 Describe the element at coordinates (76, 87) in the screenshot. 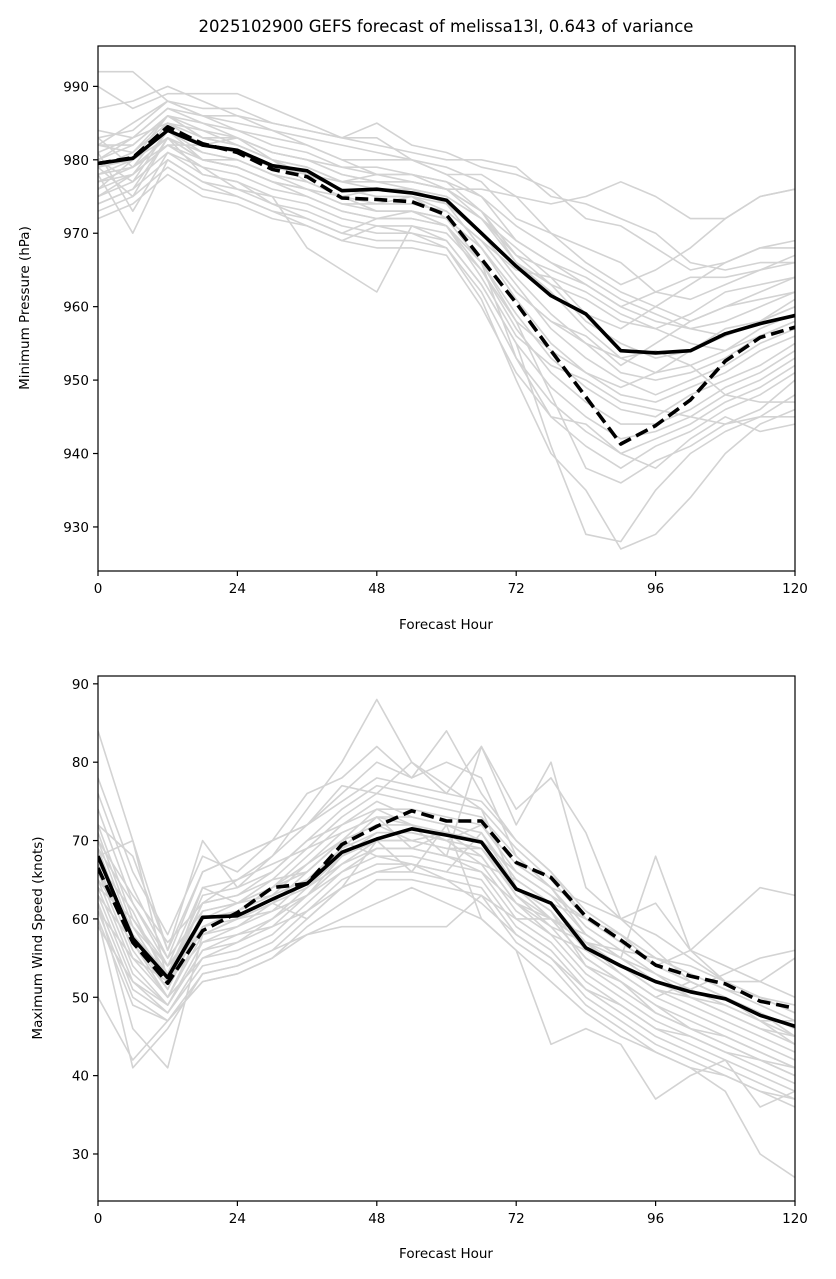

I see `pressure-y-tick-label: 990` at that location.